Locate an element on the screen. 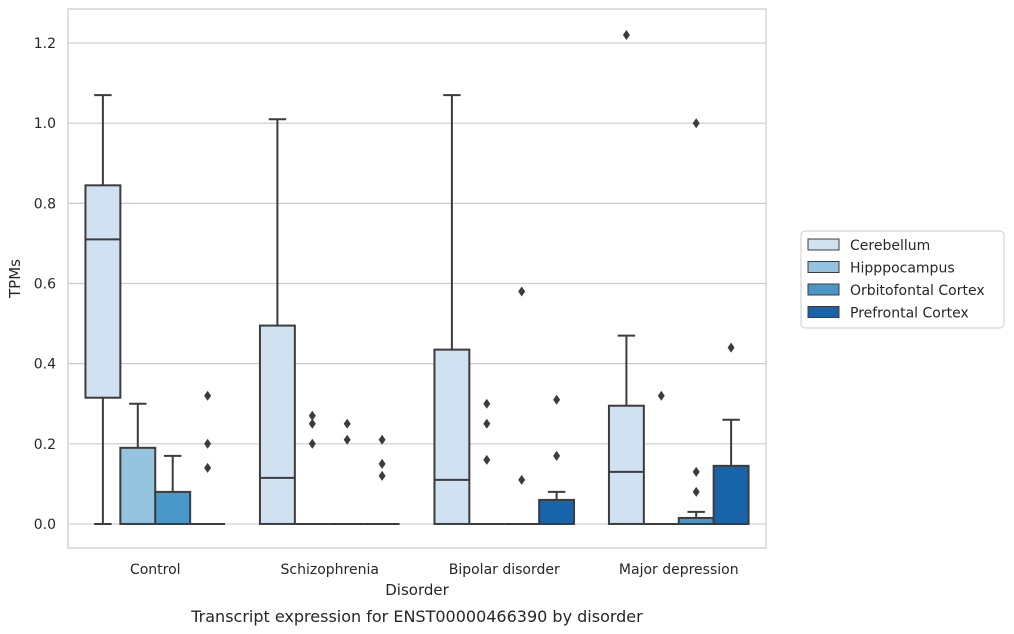 The image size is (1014, 634). y-tick-label: 0.4 is located at coordinates (45, 365).